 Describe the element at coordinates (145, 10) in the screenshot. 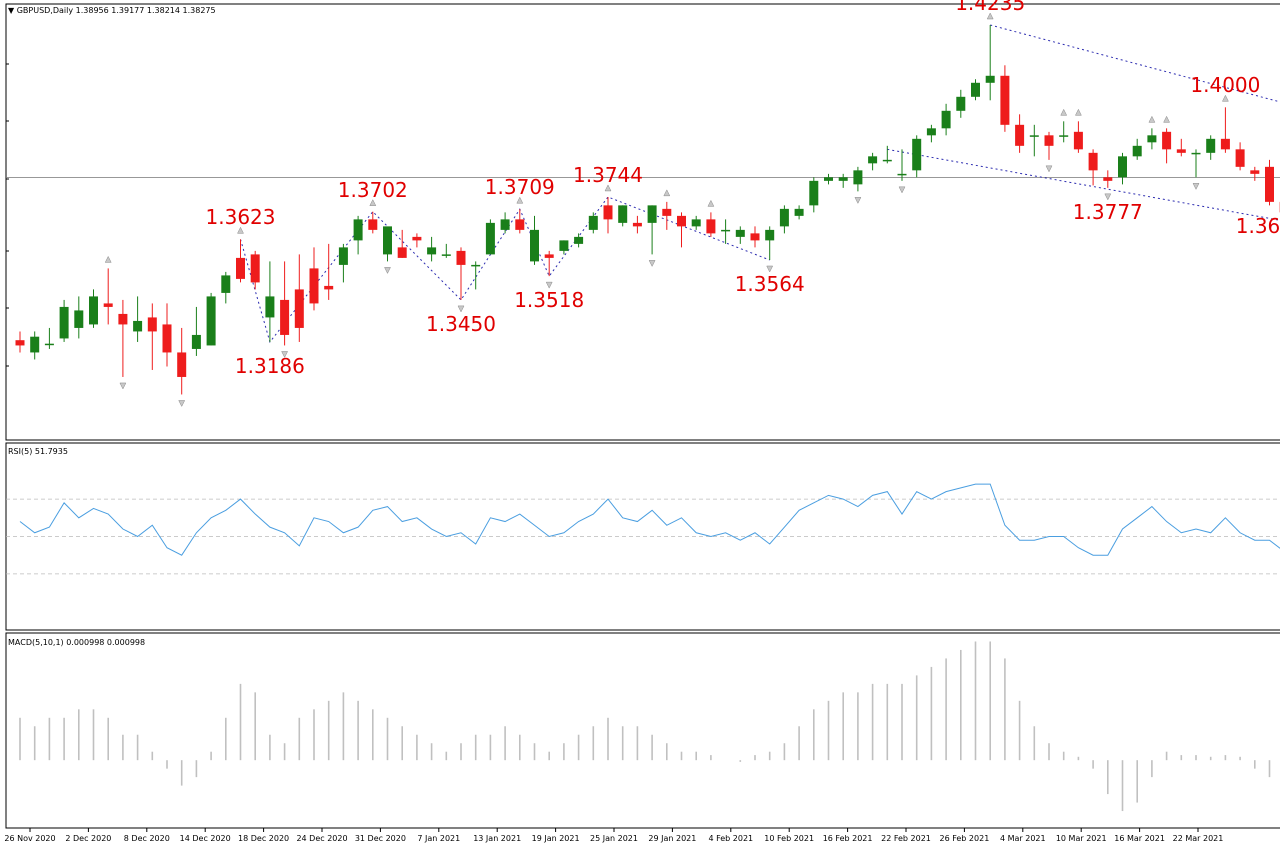

I see `ohlc-values: 1.38956 1.39177 1.38214 1.38275` at that location.